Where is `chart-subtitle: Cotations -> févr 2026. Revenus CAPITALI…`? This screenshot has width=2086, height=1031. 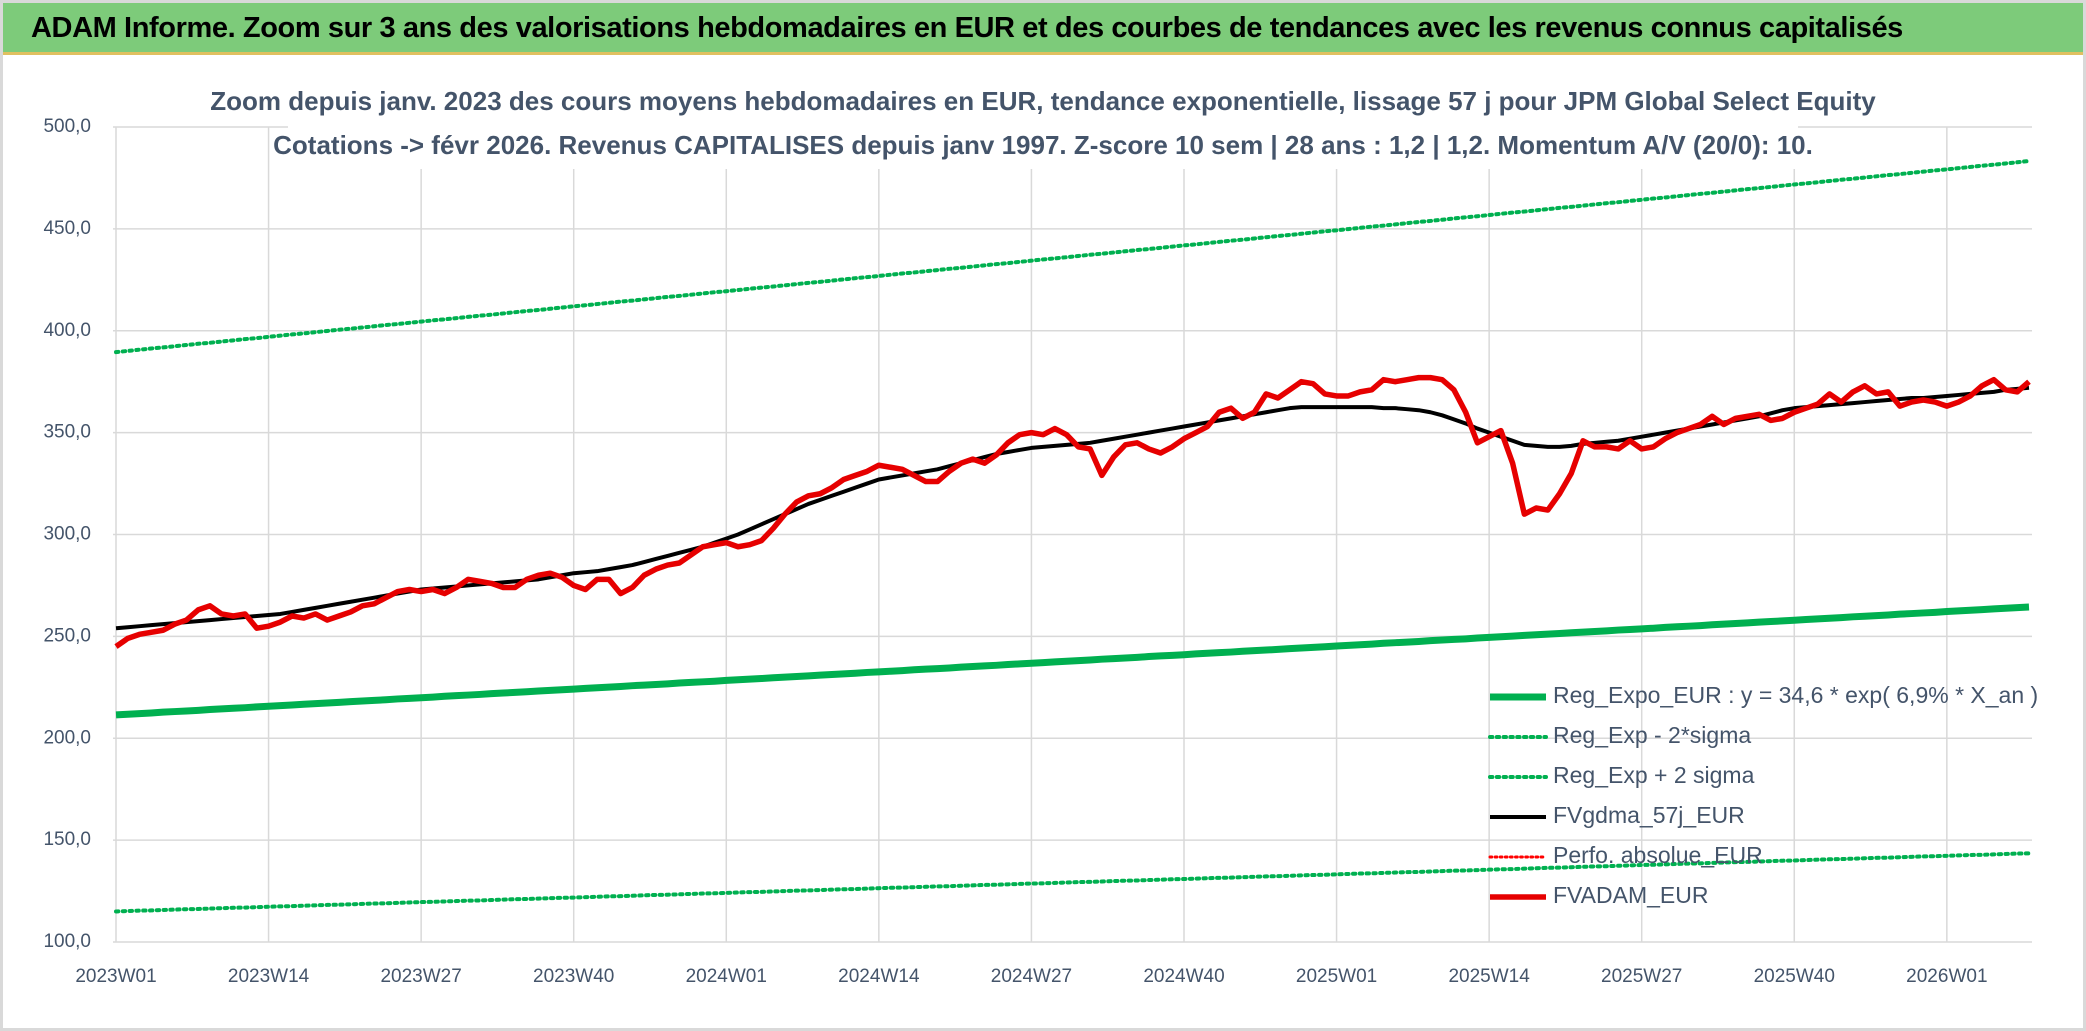
chart-subtitle: Cotations -> févr 2026. Revenus CAPITALI… is located at coordinates (1043, 145).